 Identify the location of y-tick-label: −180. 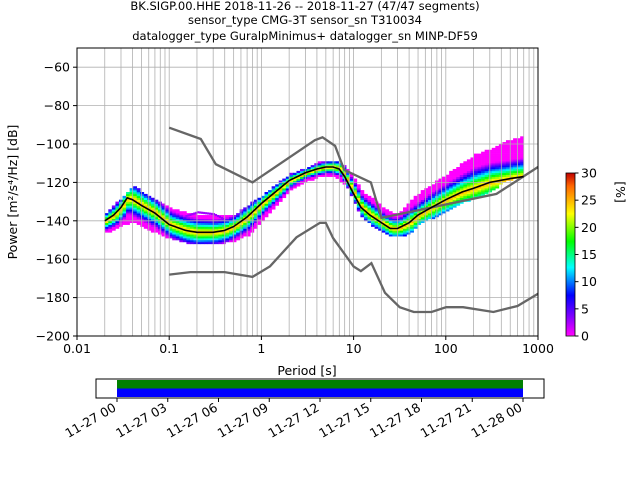
(53, 297).